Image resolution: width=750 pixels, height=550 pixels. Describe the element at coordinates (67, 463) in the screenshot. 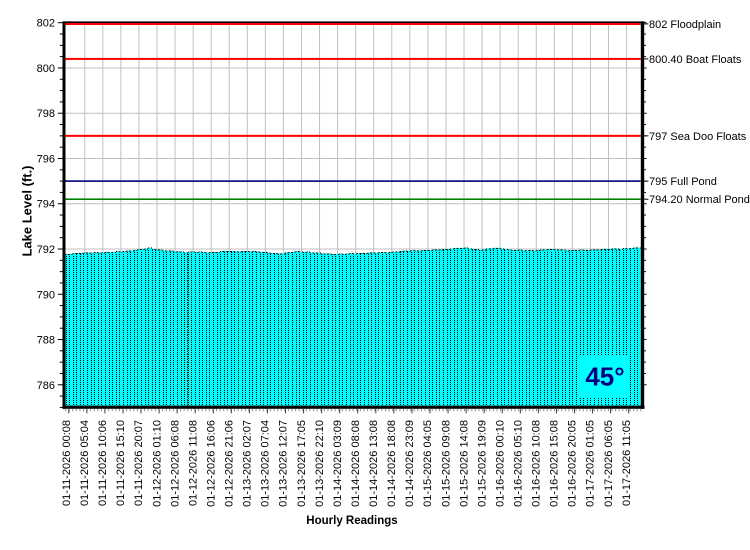

I see `svg-text: 01-11-2026 00:08` at that location.